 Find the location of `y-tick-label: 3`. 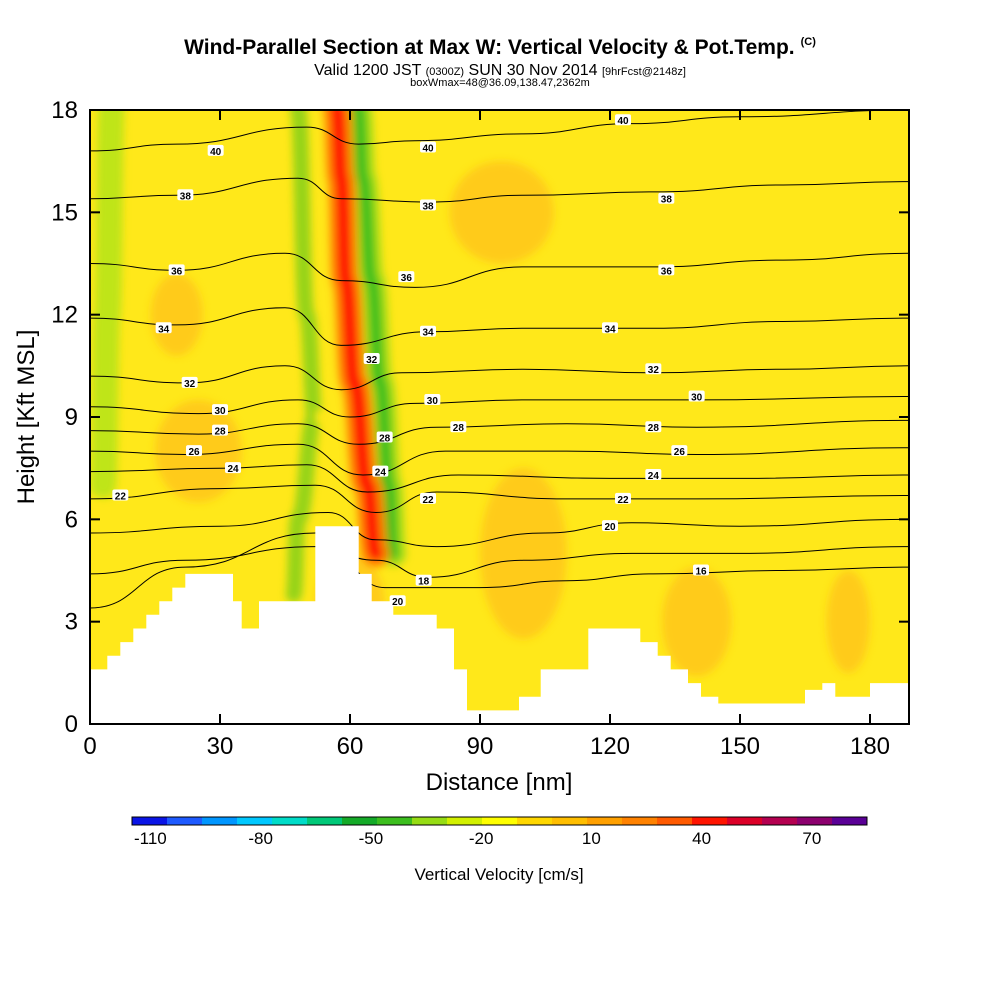

y-tick-label: 3 is located at coordinates (71, 622).